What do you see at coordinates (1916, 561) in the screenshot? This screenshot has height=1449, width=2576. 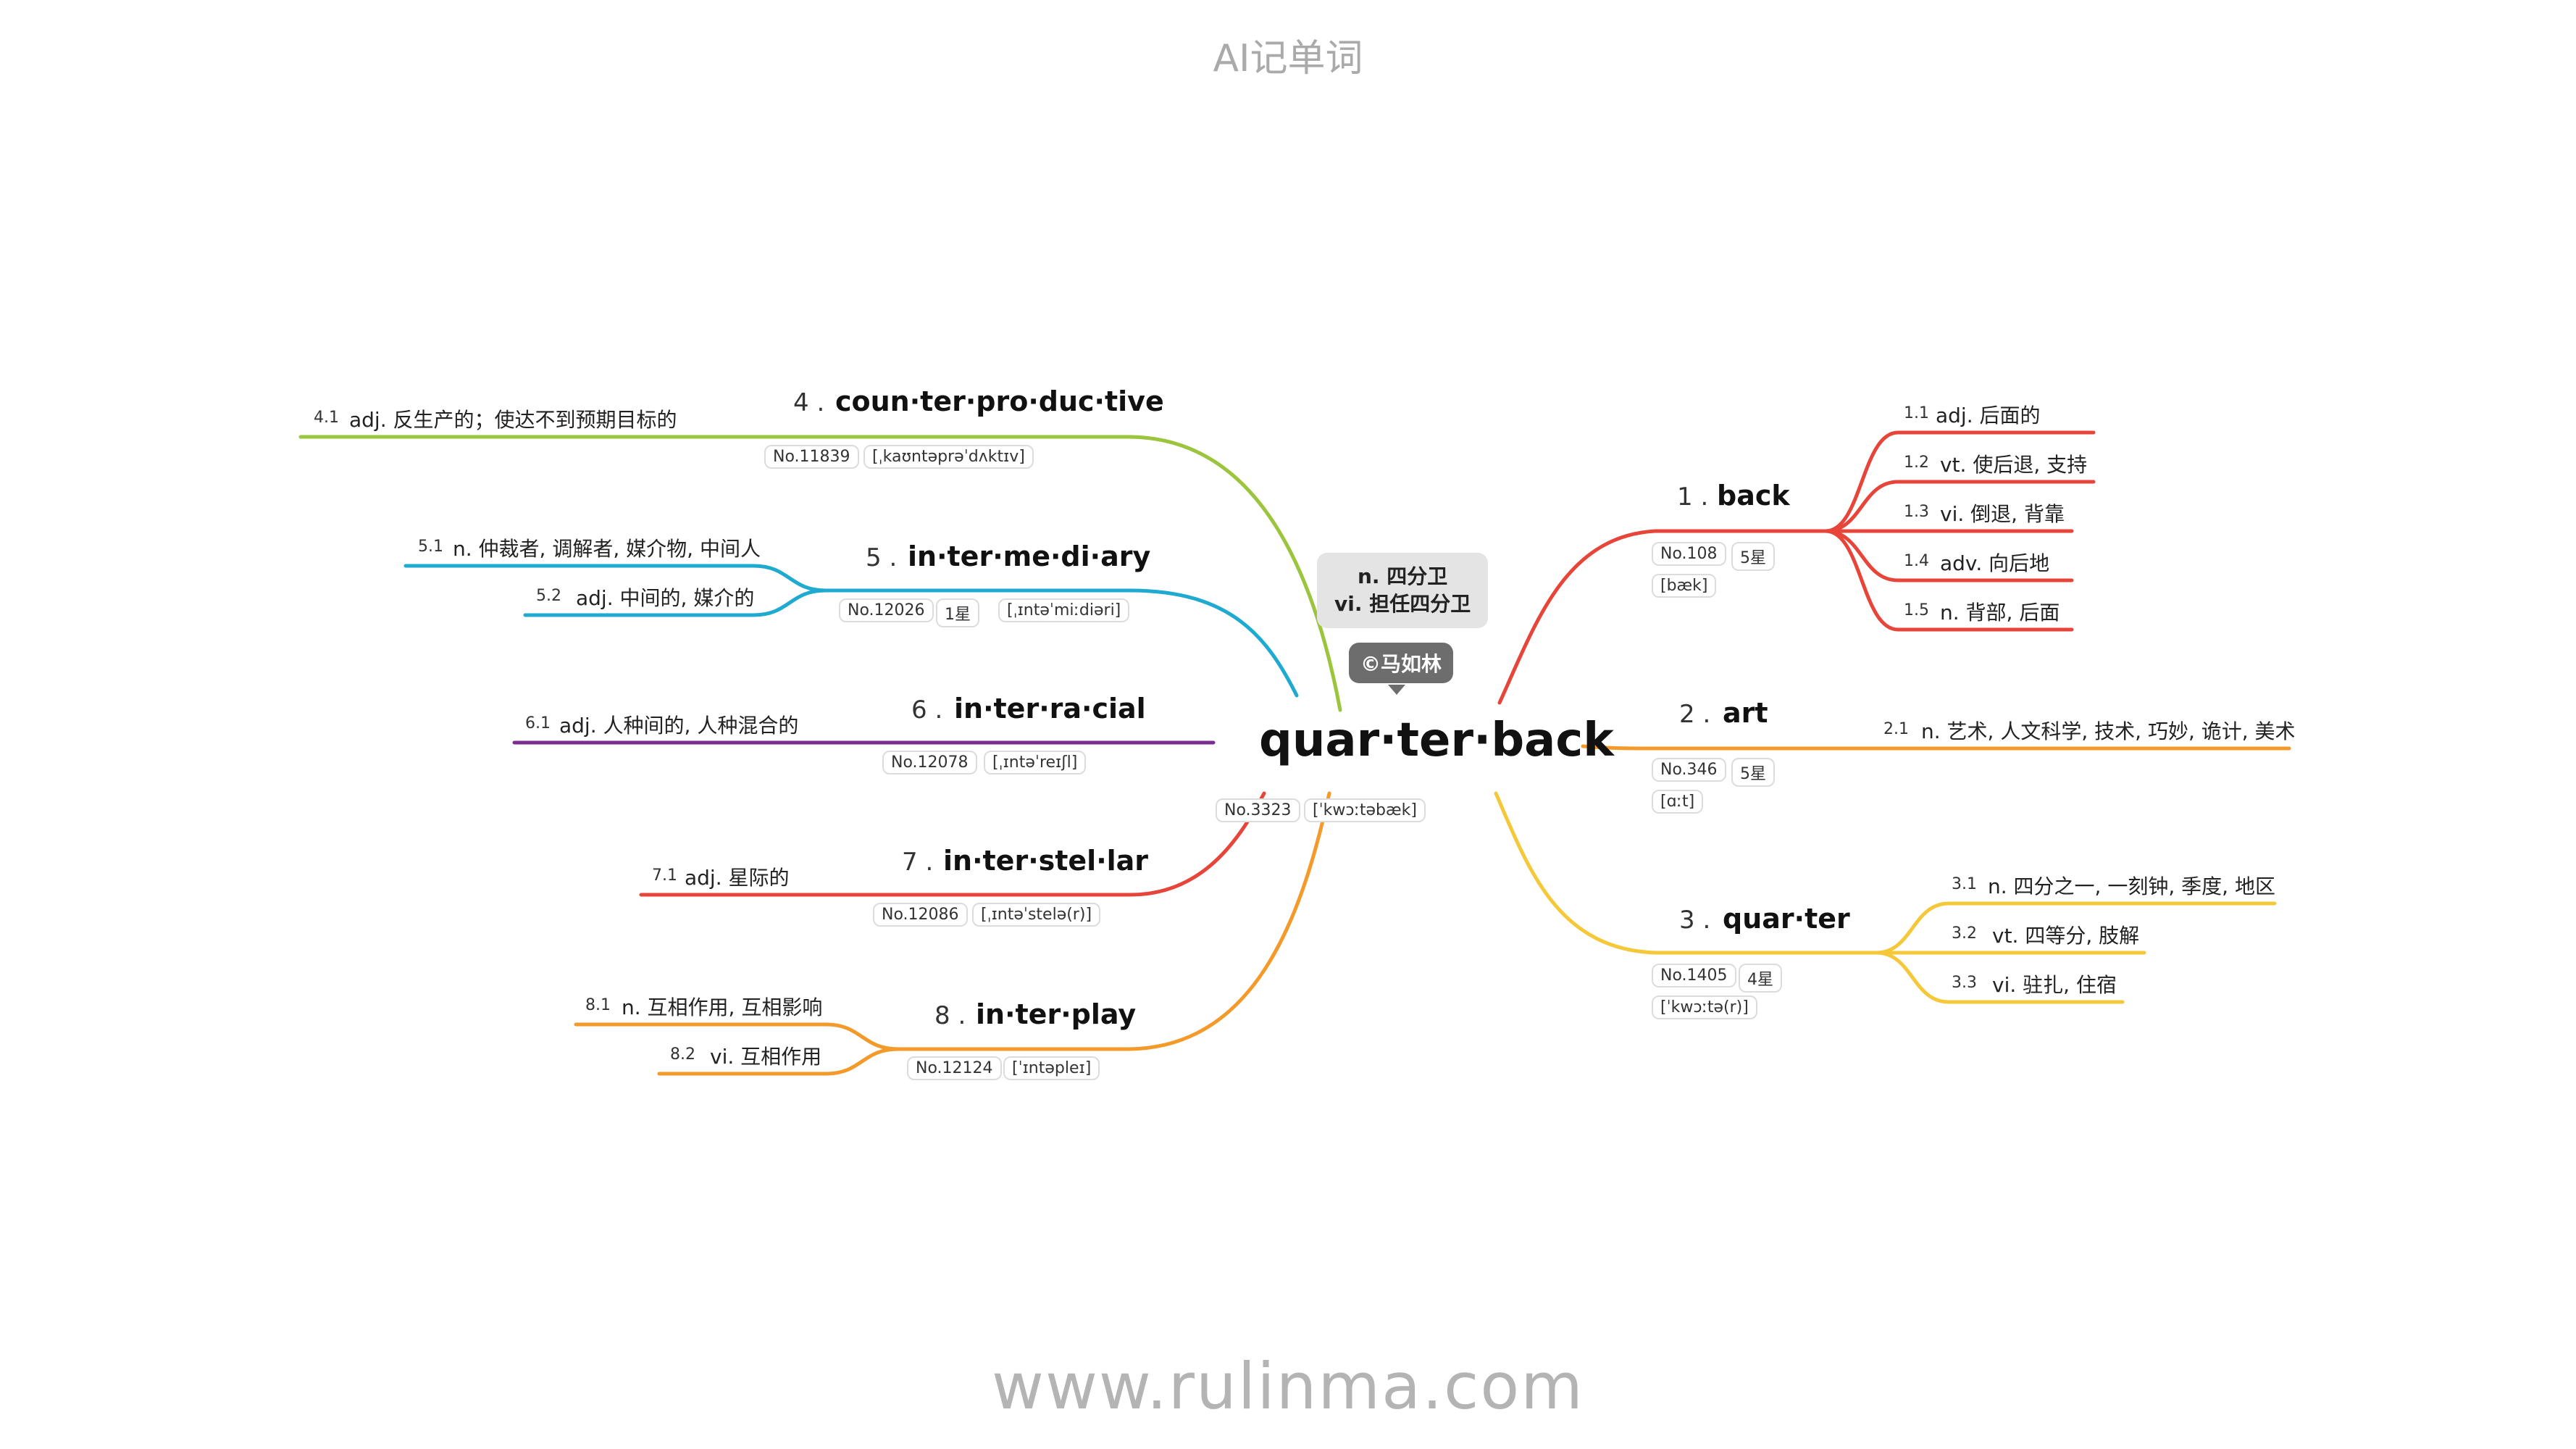 I see `sense-1-4-number: 1.4` at bounding box center [1916, 561].